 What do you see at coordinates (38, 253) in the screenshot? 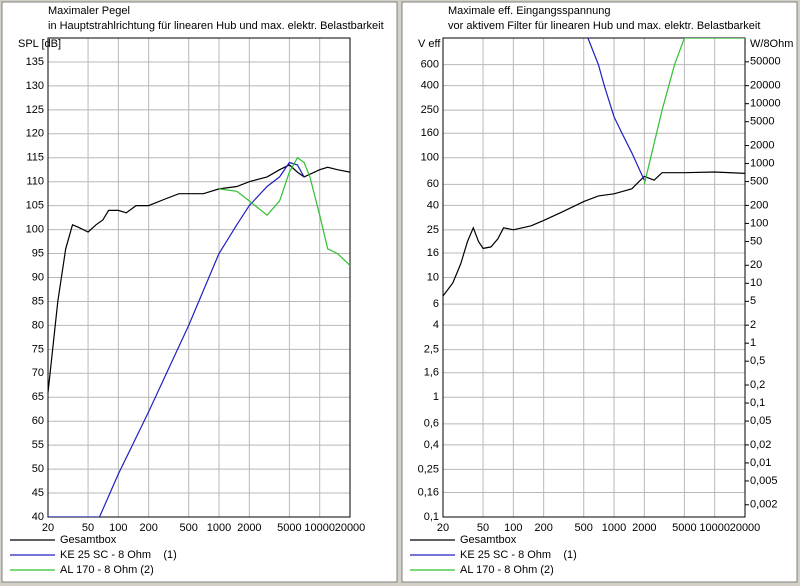
I see `y-tick-label: 95` at bounding box center [38, 253].